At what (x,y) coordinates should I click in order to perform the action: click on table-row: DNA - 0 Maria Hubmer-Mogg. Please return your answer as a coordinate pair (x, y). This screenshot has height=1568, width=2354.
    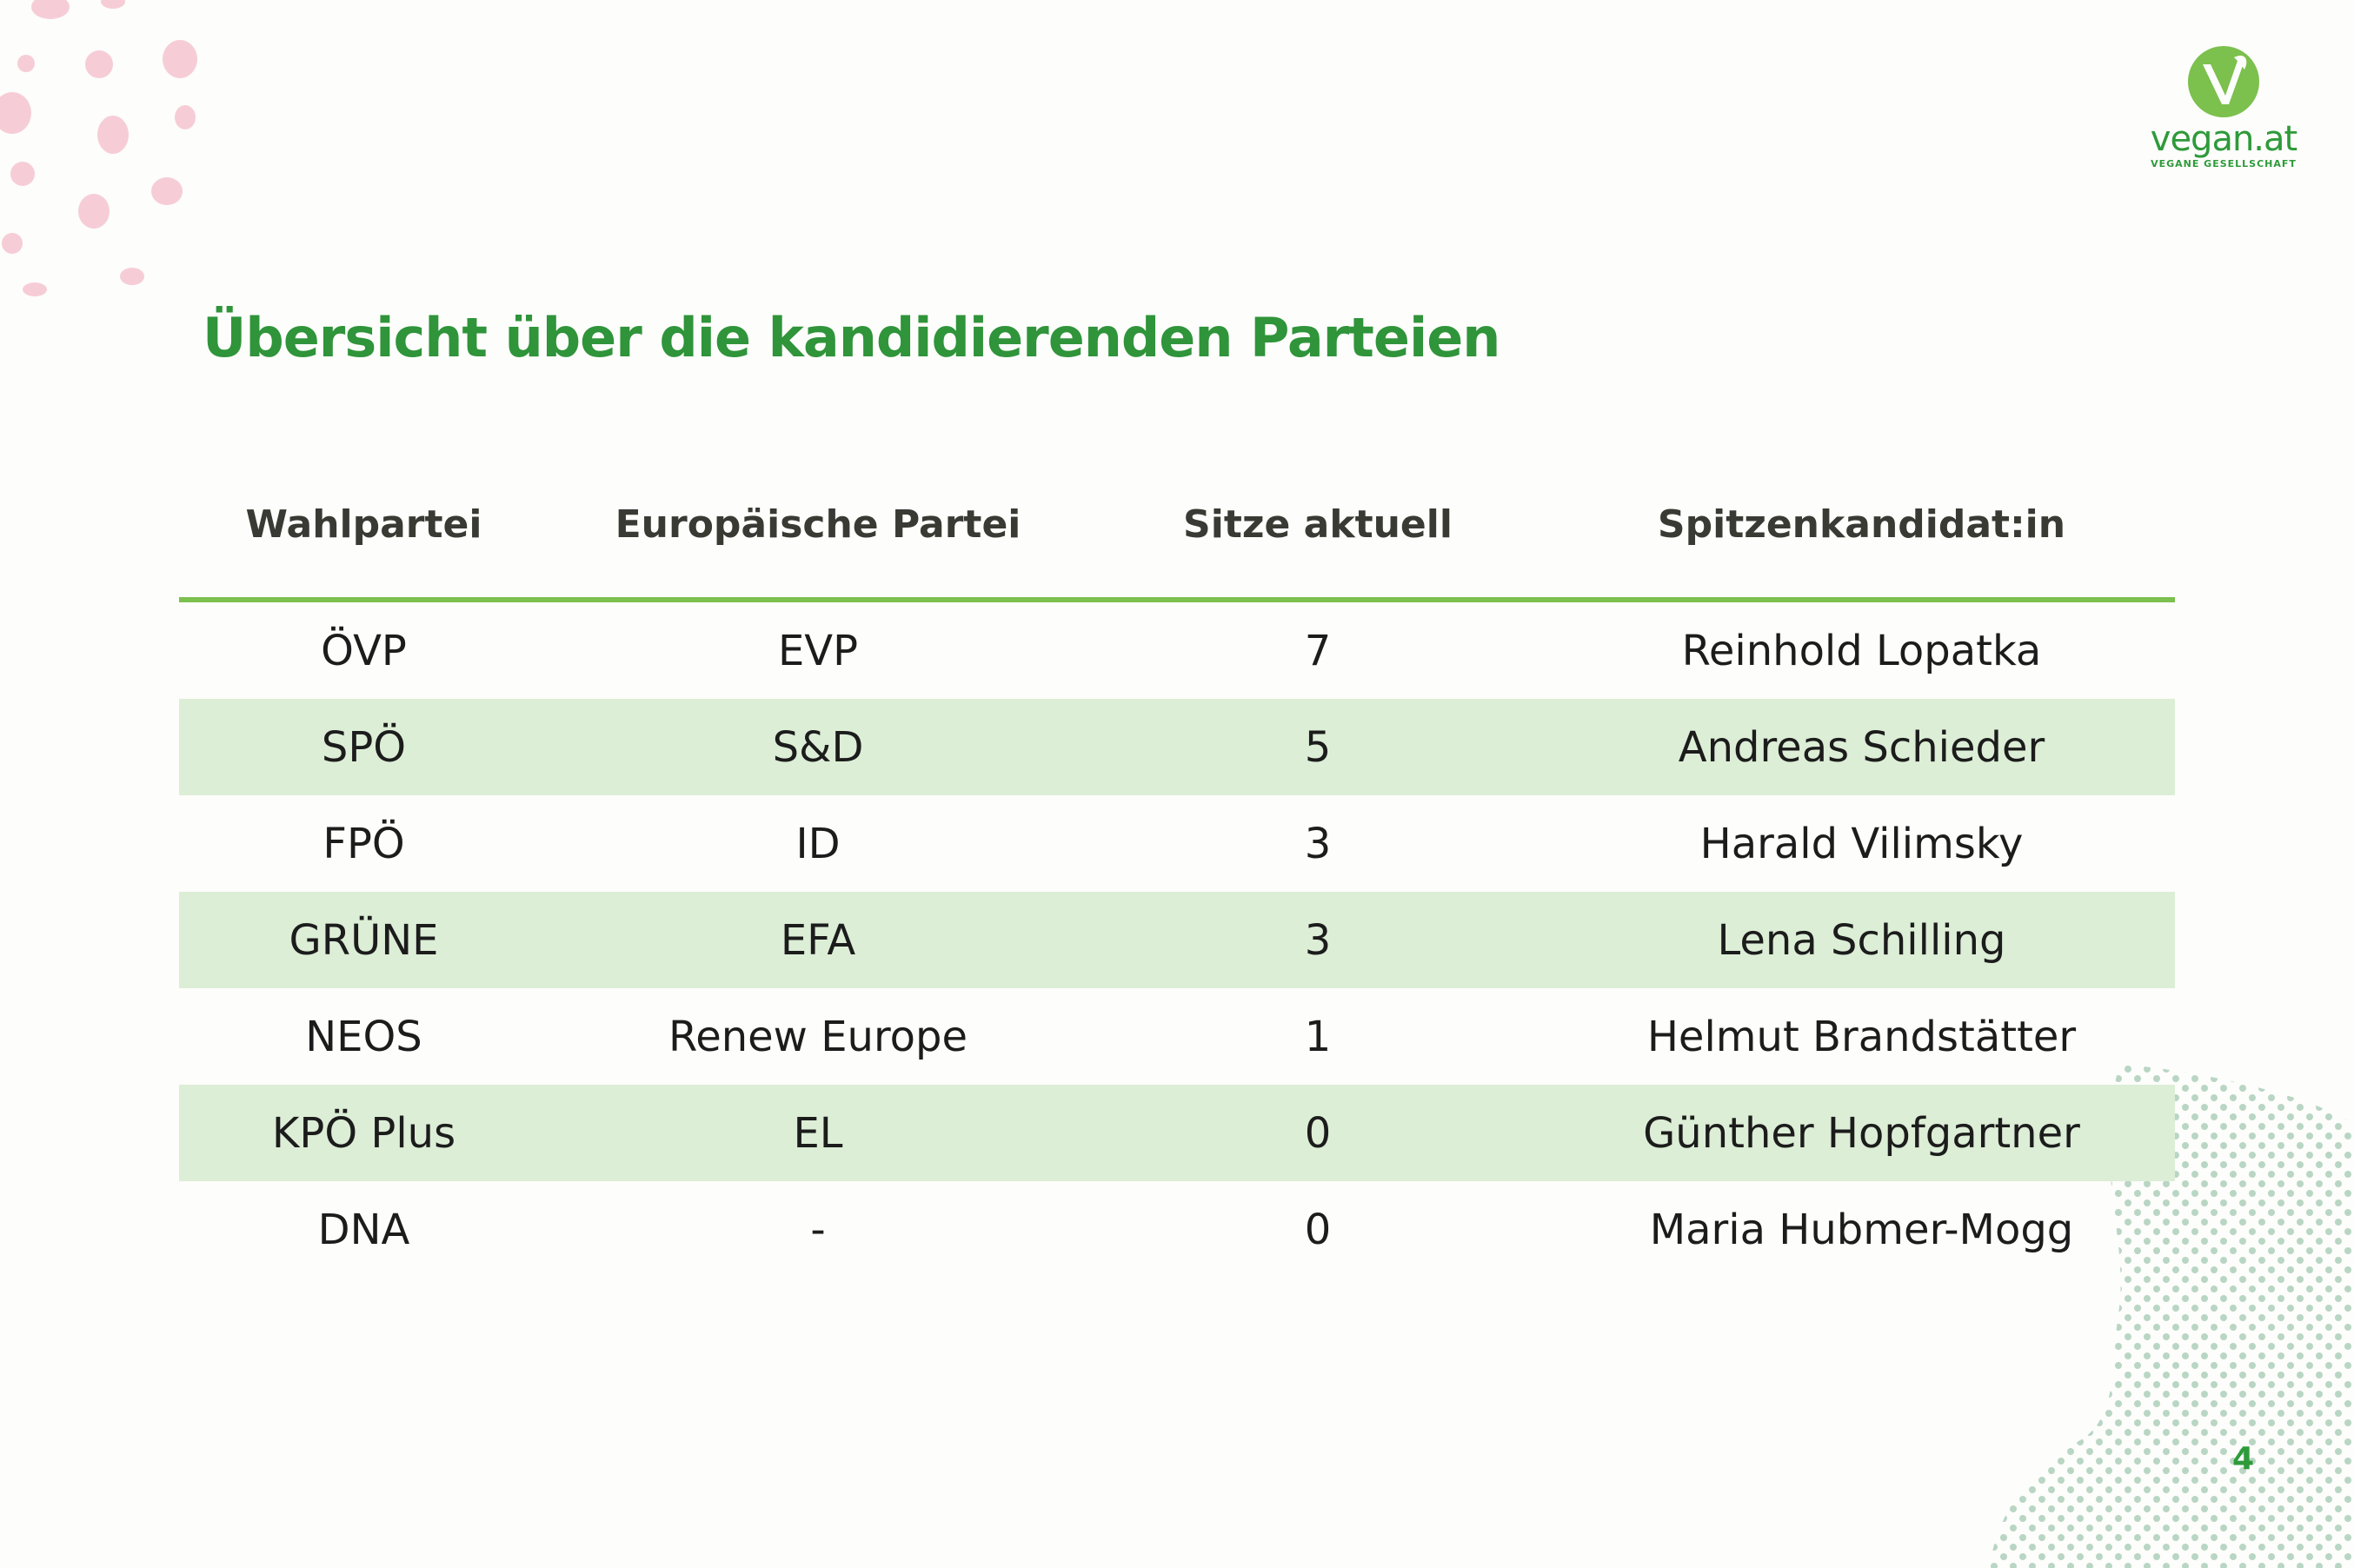
    Looking at the image, I should click on (1177, 1229).